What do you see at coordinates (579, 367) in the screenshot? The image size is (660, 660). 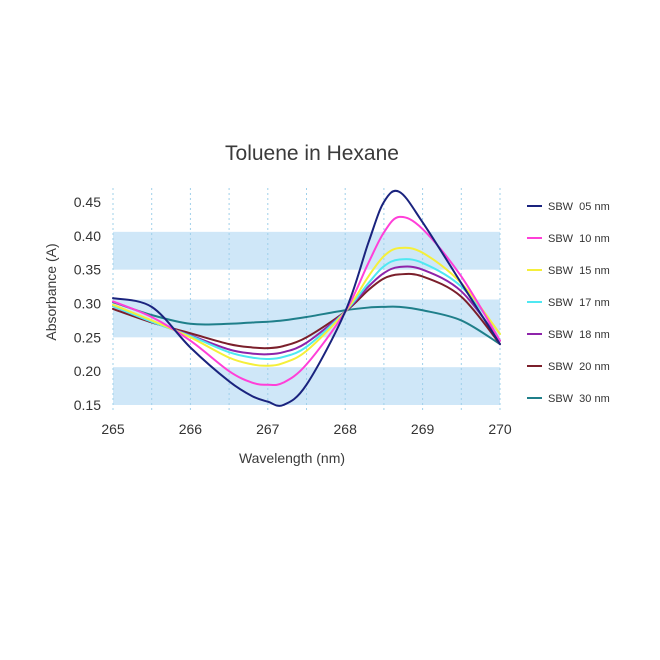 I see `legend-label: SBW 20 nm` at bounding box center [579, 367].